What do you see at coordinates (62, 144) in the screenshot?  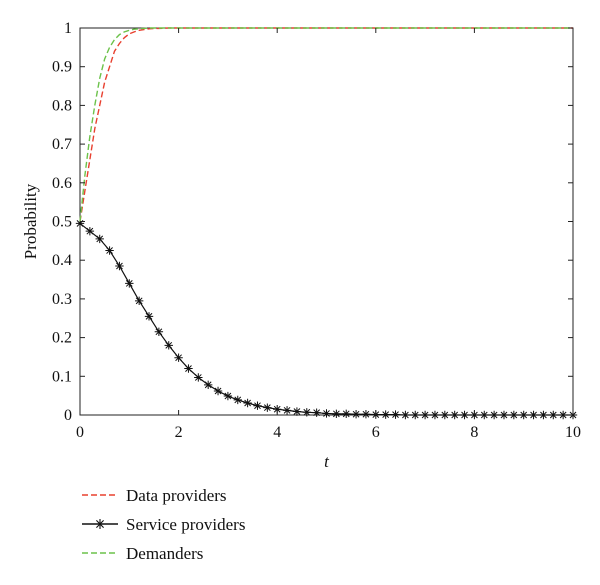 I see `y-tick-label: 0.7` at bounding box center [62, 144].